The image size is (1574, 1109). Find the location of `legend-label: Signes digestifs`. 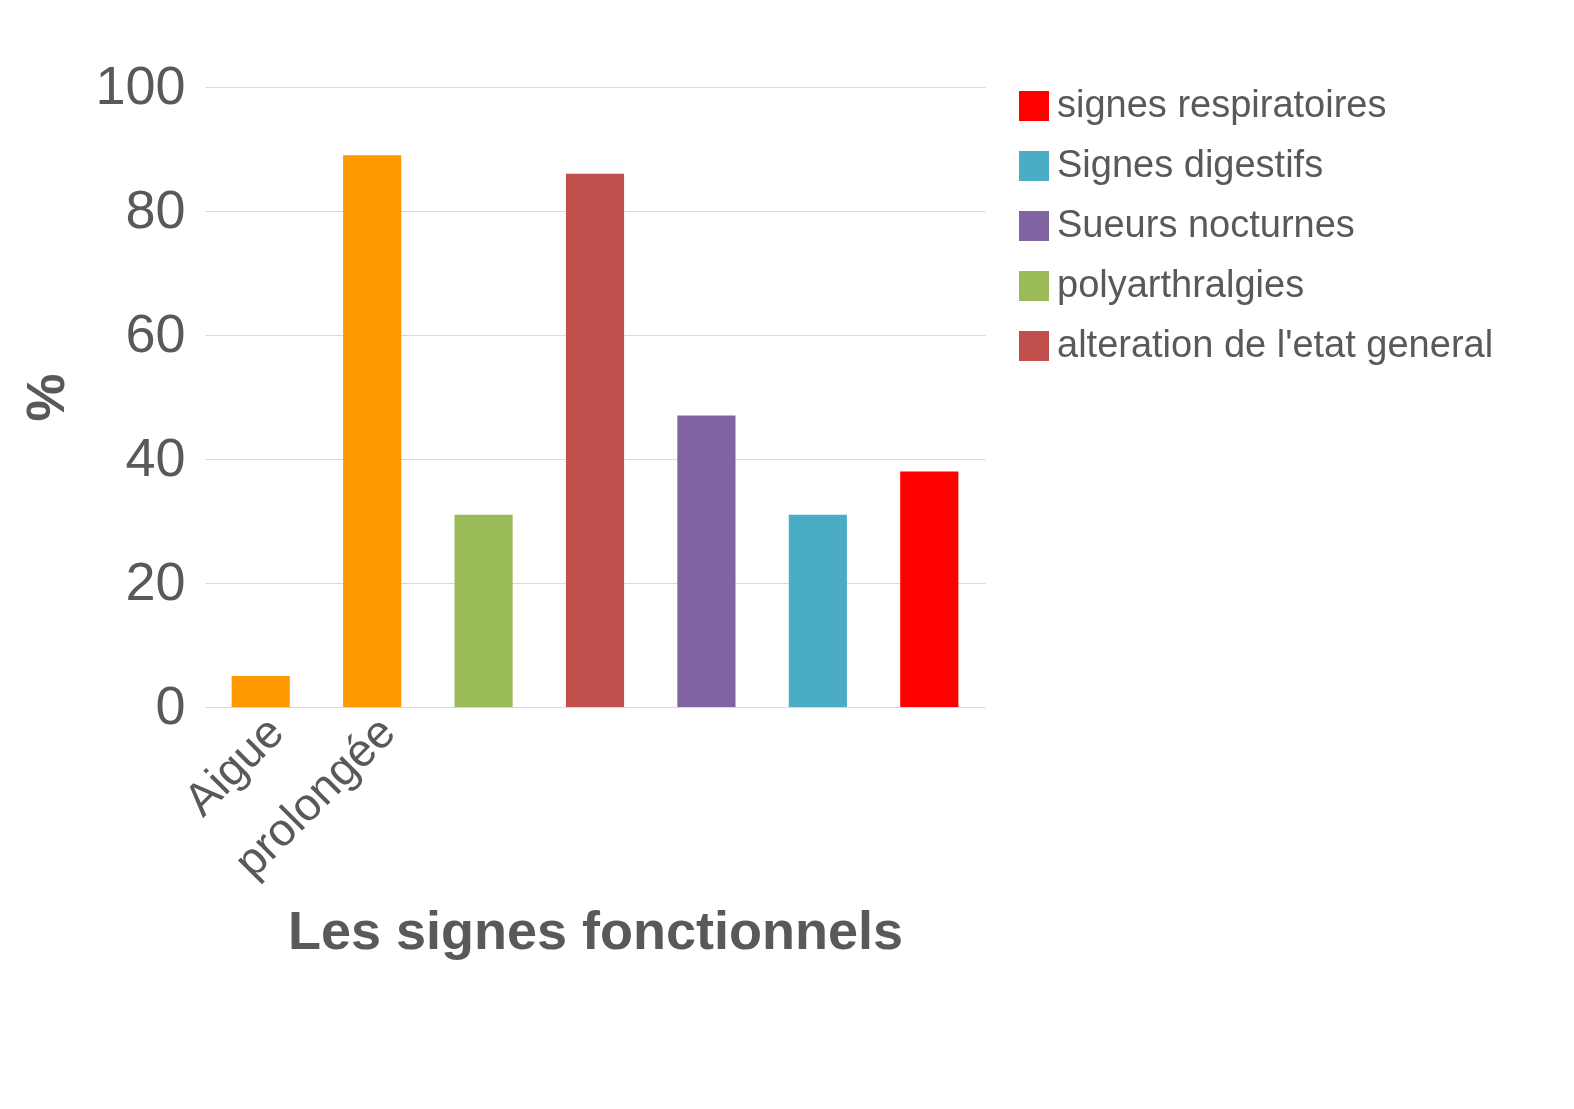

legend-label: Signes digestifs is located at coordinates (1190, 164).